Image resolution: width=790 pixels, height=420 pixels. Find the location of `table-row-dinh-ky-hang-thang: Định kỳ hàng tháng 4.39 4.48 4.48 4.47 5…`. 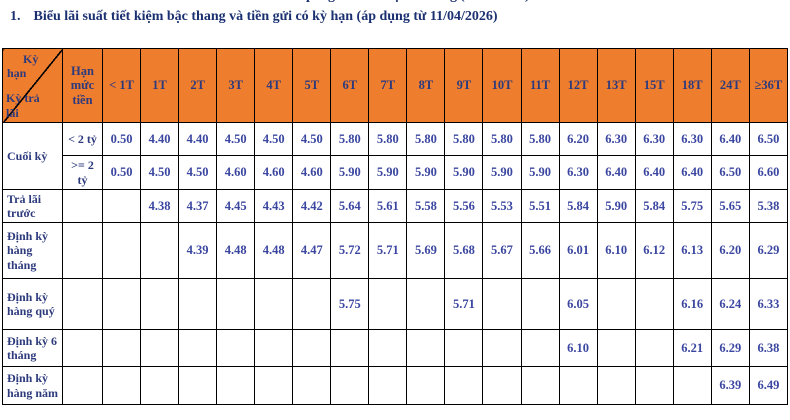

table-row-dinh-ky-hang-thang: Định kỳ hàng tháng 4.39 4.48 4.48 4.47 5… is located at coordinates (395, 250).